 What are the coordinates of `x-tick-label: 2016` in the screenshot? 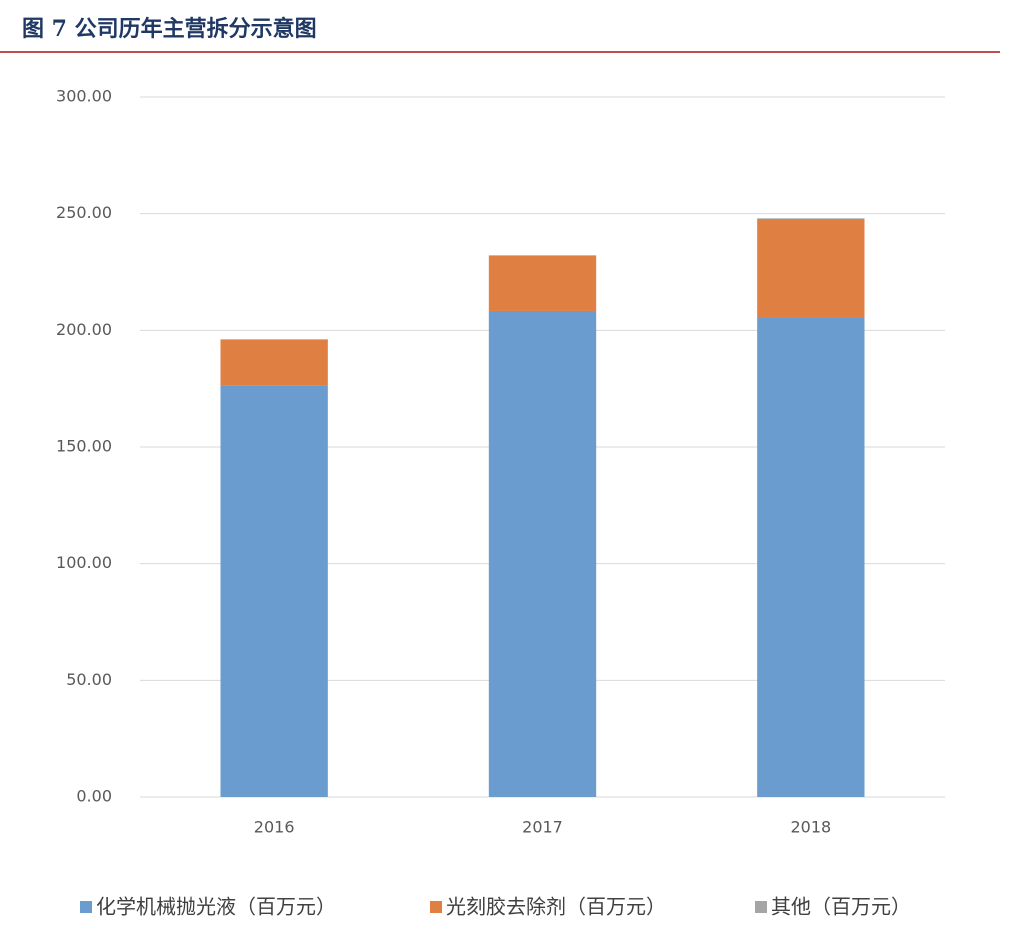 It's located at (274, 827).